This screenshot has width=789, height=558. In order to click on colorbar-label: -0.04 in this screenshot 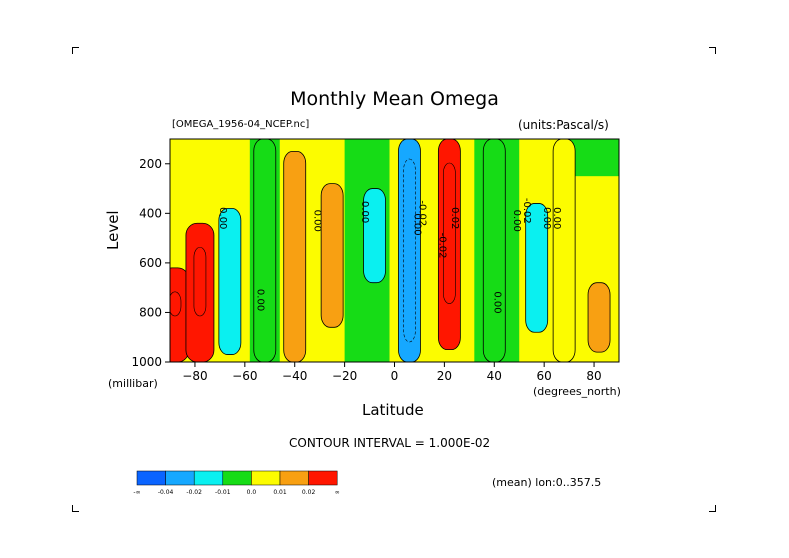, I will do `click(166, 492)`.